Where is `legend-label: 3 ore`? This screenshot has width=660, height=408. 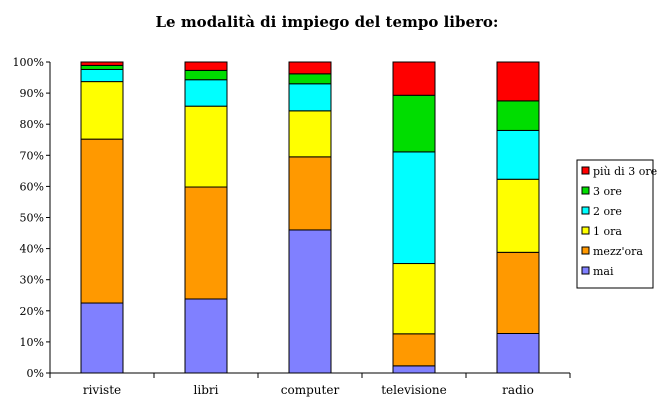 legend-label: 3 ore is located at coordinates (607, 191).